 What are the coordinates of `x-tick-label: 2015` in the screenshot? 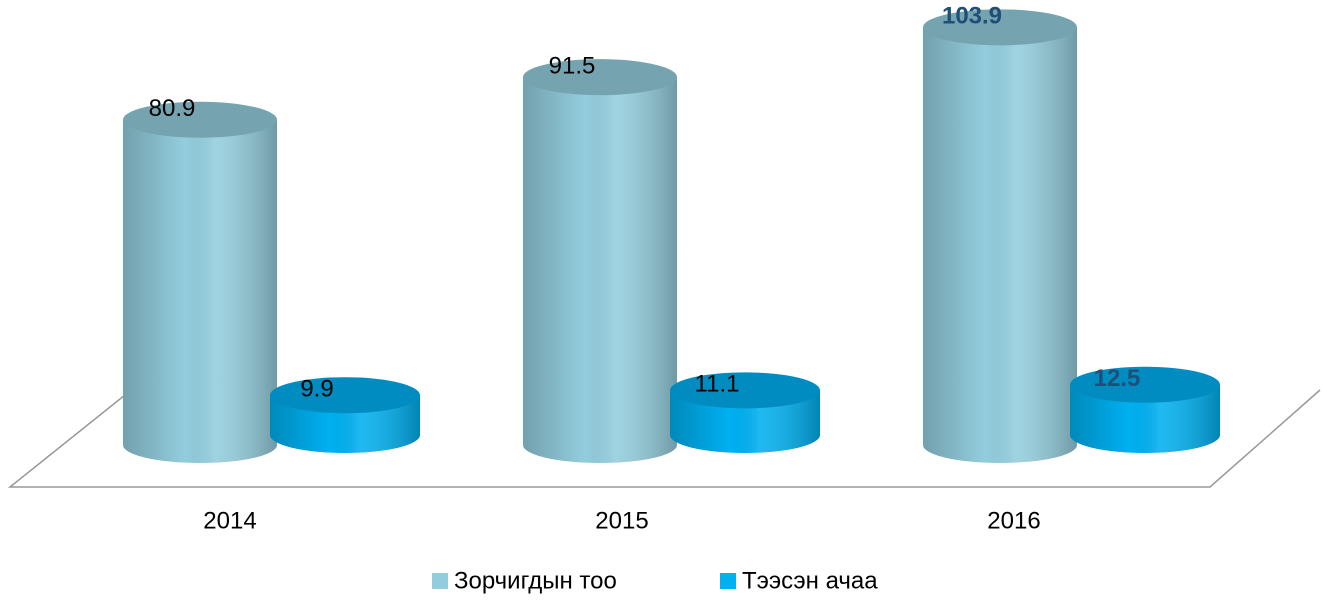 It's located at (621, 520).